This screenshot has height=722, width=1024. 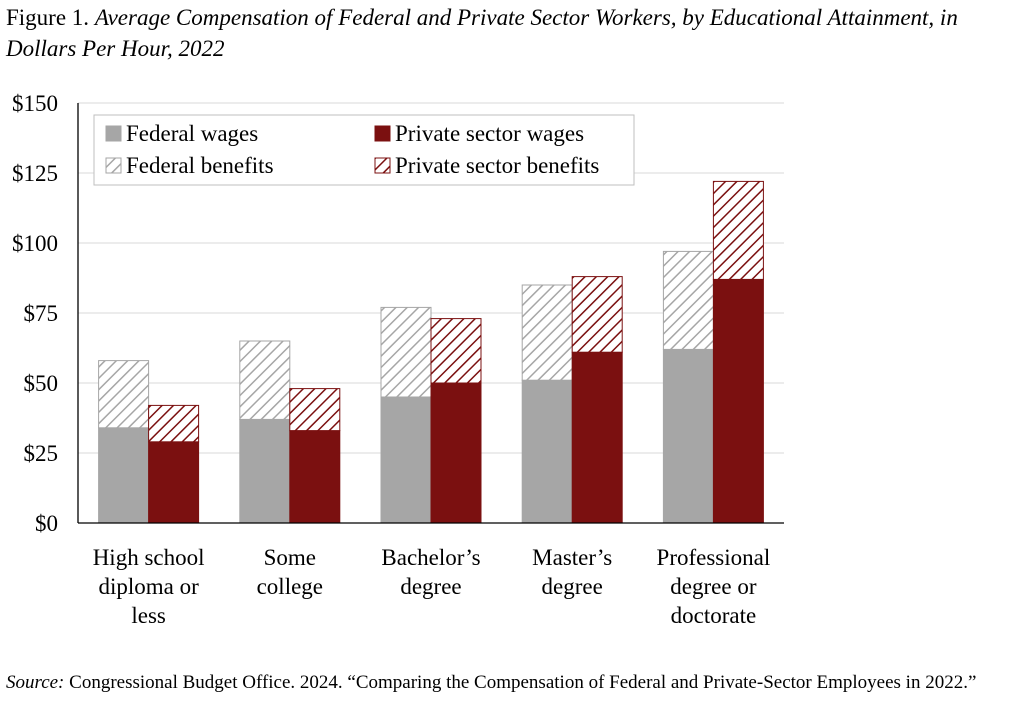 What do you see at coordinates (430, 557) in the screenshot?
I see `x-tick-label: Bachelor’s` at bounding box center [430, 557].